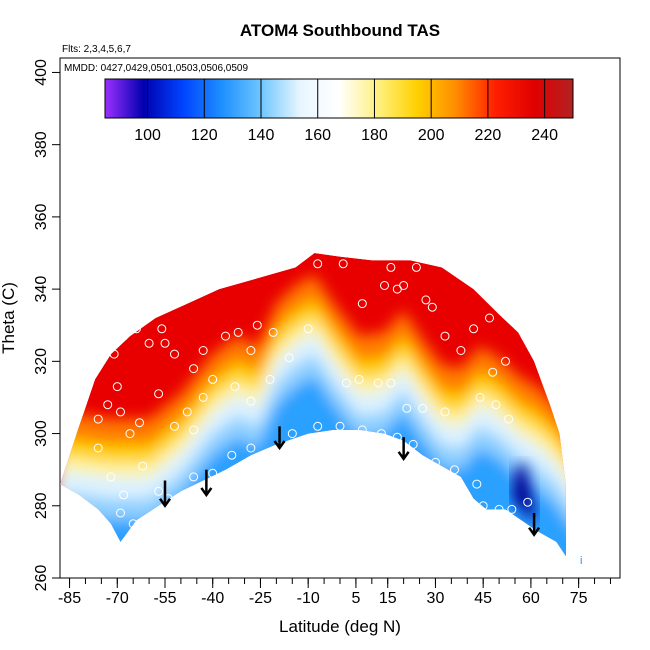 Image resolution: width=650 pixels, height=650 pixels. I want to click on colorbar-tick-label: 240, so click(544, 135).